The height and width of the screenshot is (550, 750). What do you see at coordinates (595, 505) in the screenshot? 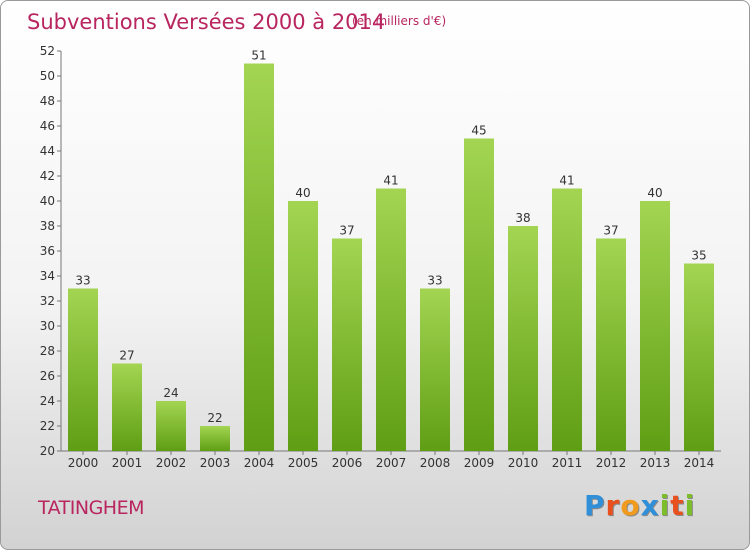
I see `logo-letter: P` at bounding box center [595, 505].